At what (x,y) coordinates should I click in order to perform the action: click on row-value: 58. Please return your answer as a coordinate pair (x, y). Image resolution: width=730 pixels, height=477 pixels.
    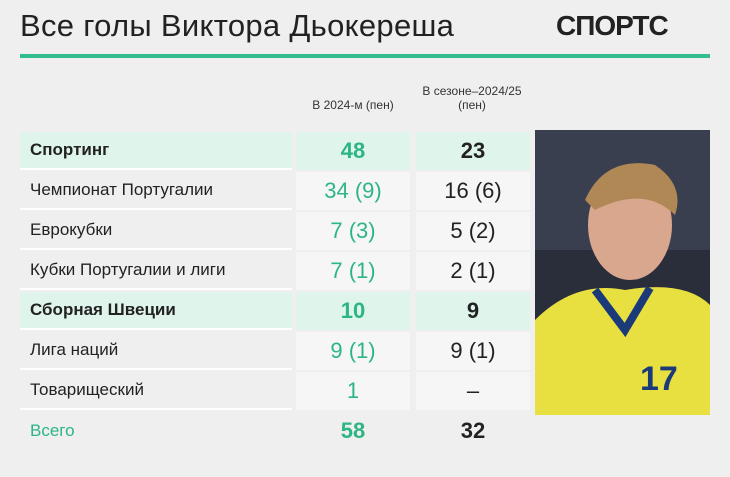
    Looking at the image, I should click on (353, 430).